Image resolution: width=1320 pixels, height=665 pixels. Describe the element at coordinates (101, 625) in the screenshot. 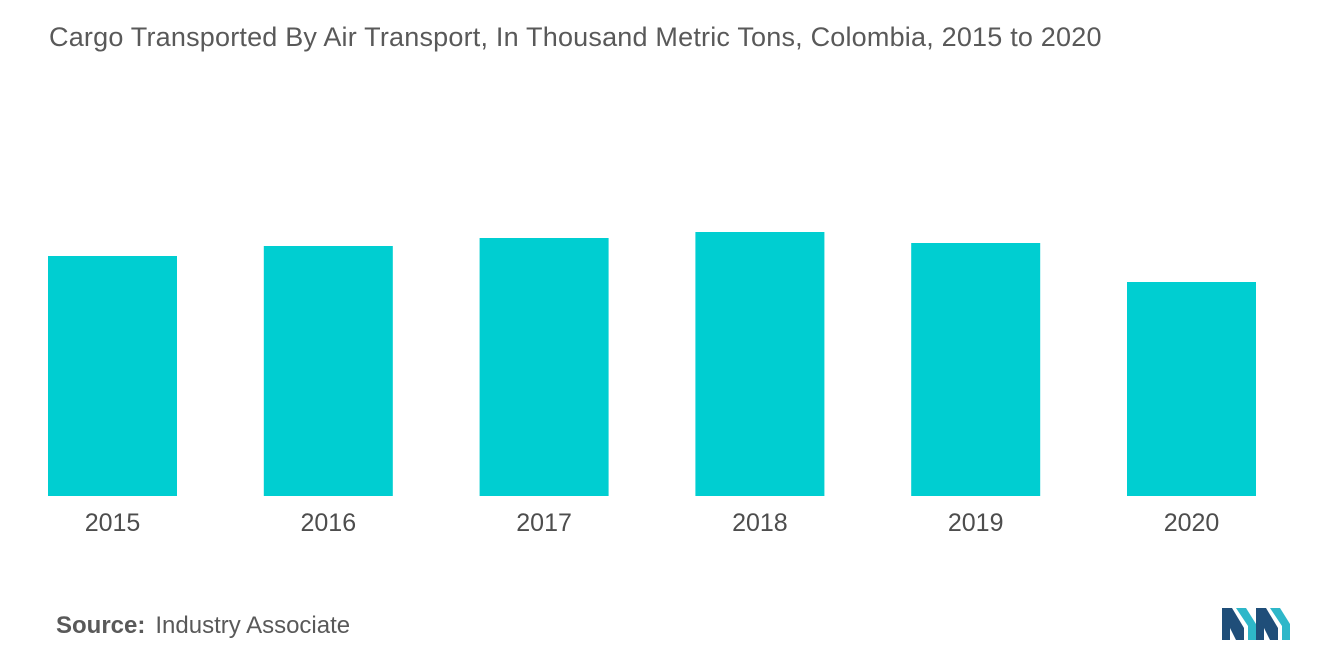

I see `source-label: Source:` at that location.